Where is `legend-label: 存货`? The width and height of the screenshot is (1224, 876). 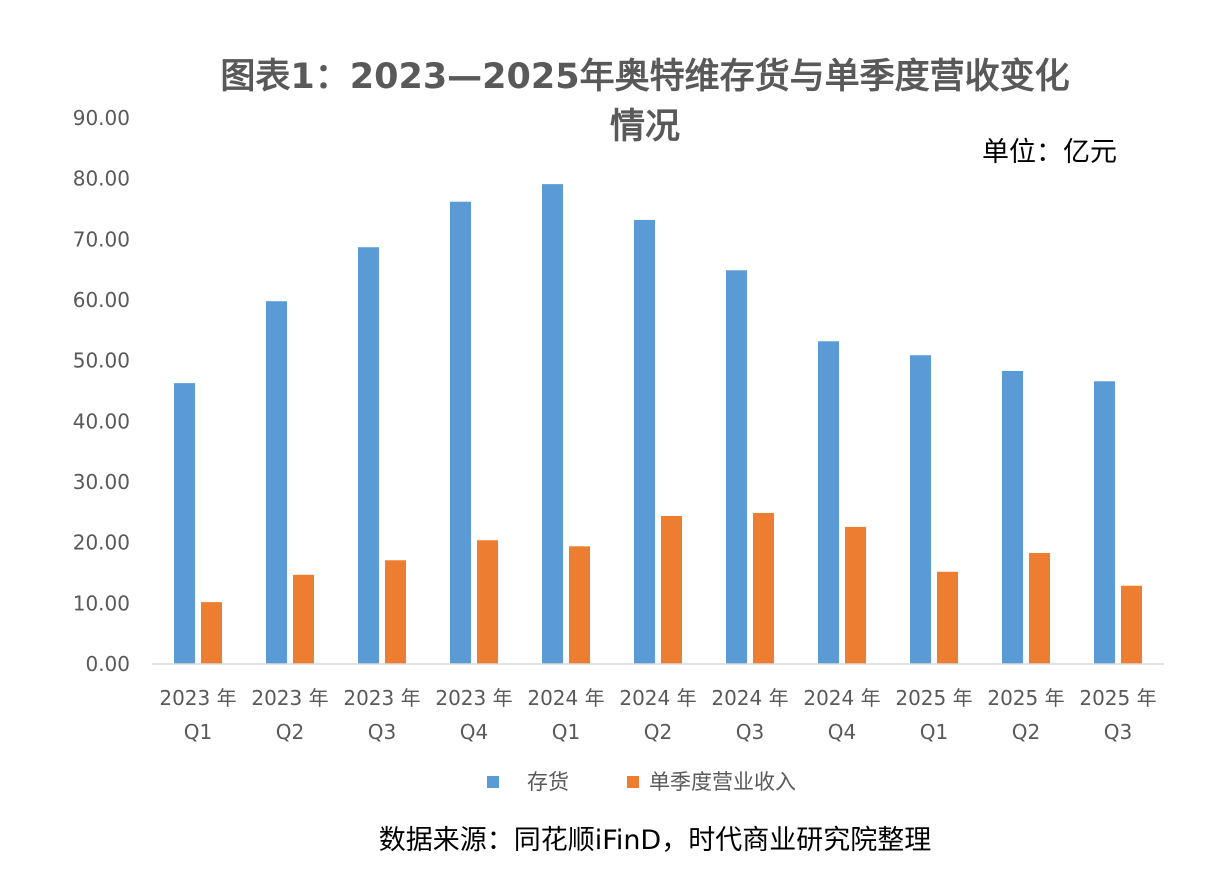 legend-label: 存货 is located at coordinates (548, 782).